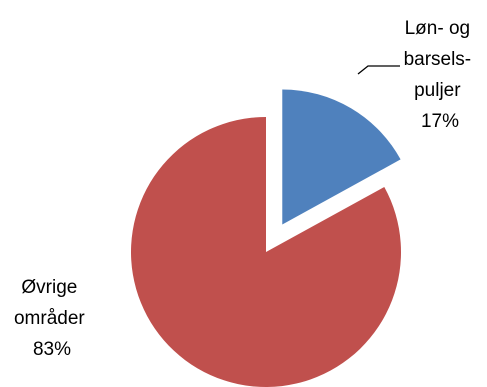  What do you see at coordinates (437, 90) in the screenshot?
I see `slice-label-line: puljer` at bounding box center [437, 90].